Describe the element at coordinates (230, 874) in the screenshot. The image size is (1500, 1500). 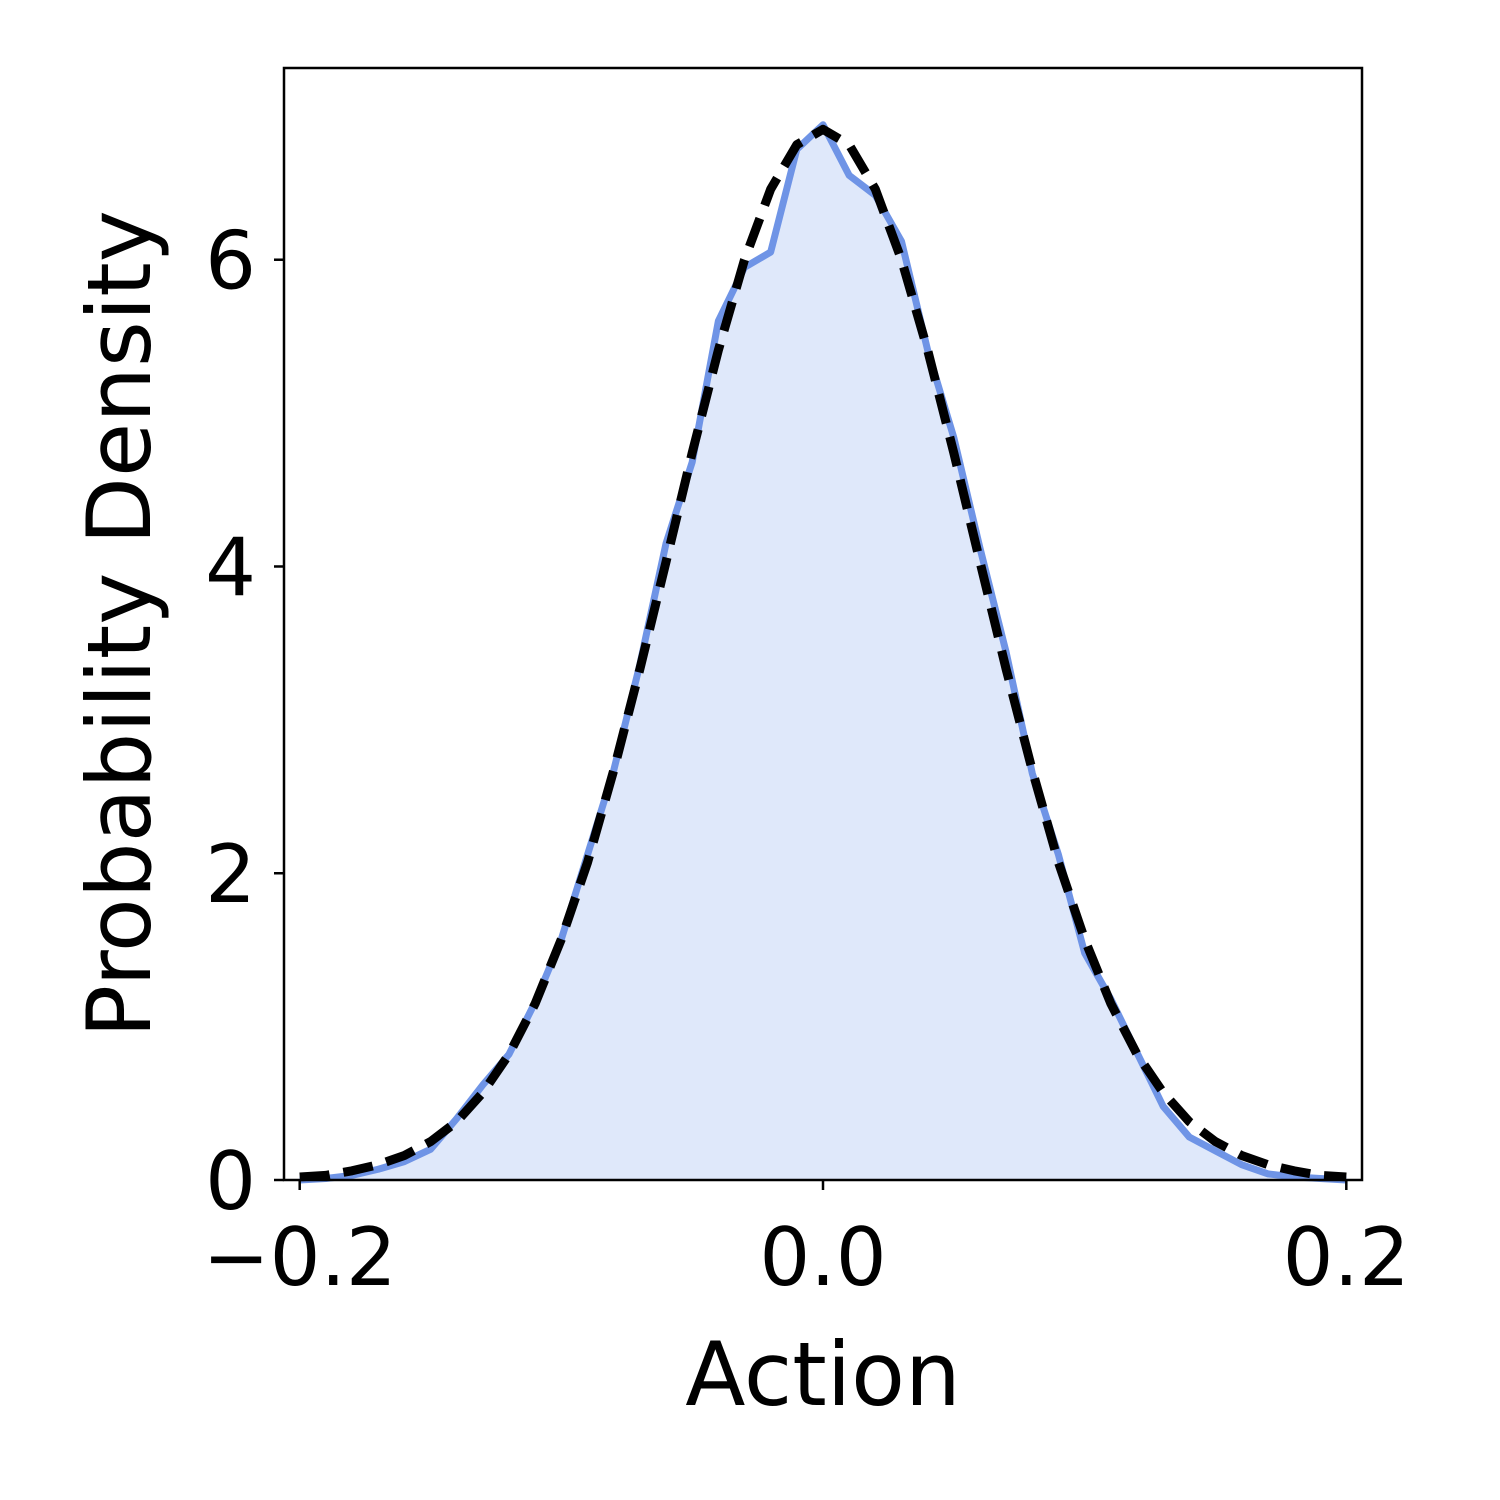
I see `y-tick-label: 2` at that location.